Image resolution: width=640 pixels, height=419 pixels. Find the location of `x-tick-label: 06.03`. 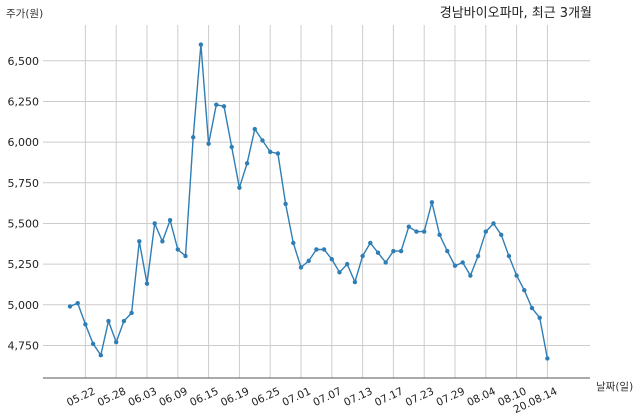

x-tick-label: 06.03 is located at coordinates (143, 397).